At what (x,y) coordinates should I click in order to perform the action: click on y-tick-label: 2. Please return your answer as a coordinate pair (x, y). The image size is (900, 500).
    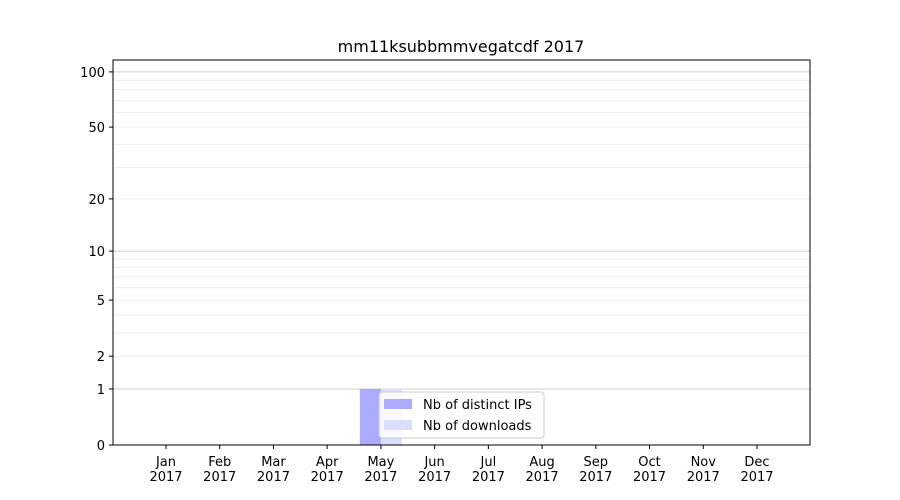
    Looking at the image, I should click on (101, 357).